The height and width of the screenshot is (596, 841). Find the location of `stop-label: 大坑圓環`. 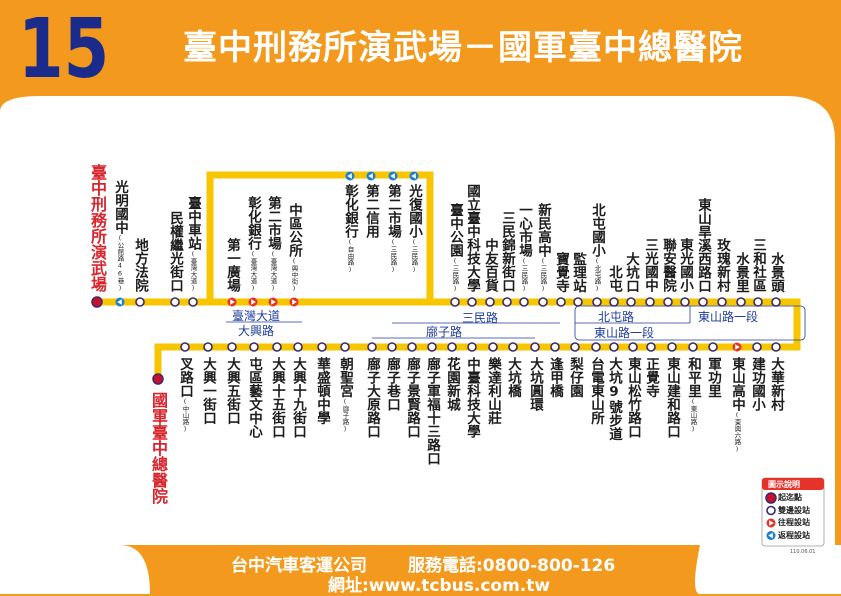

stop-label: 大坑圓環 is located at coordinates (535, 384).